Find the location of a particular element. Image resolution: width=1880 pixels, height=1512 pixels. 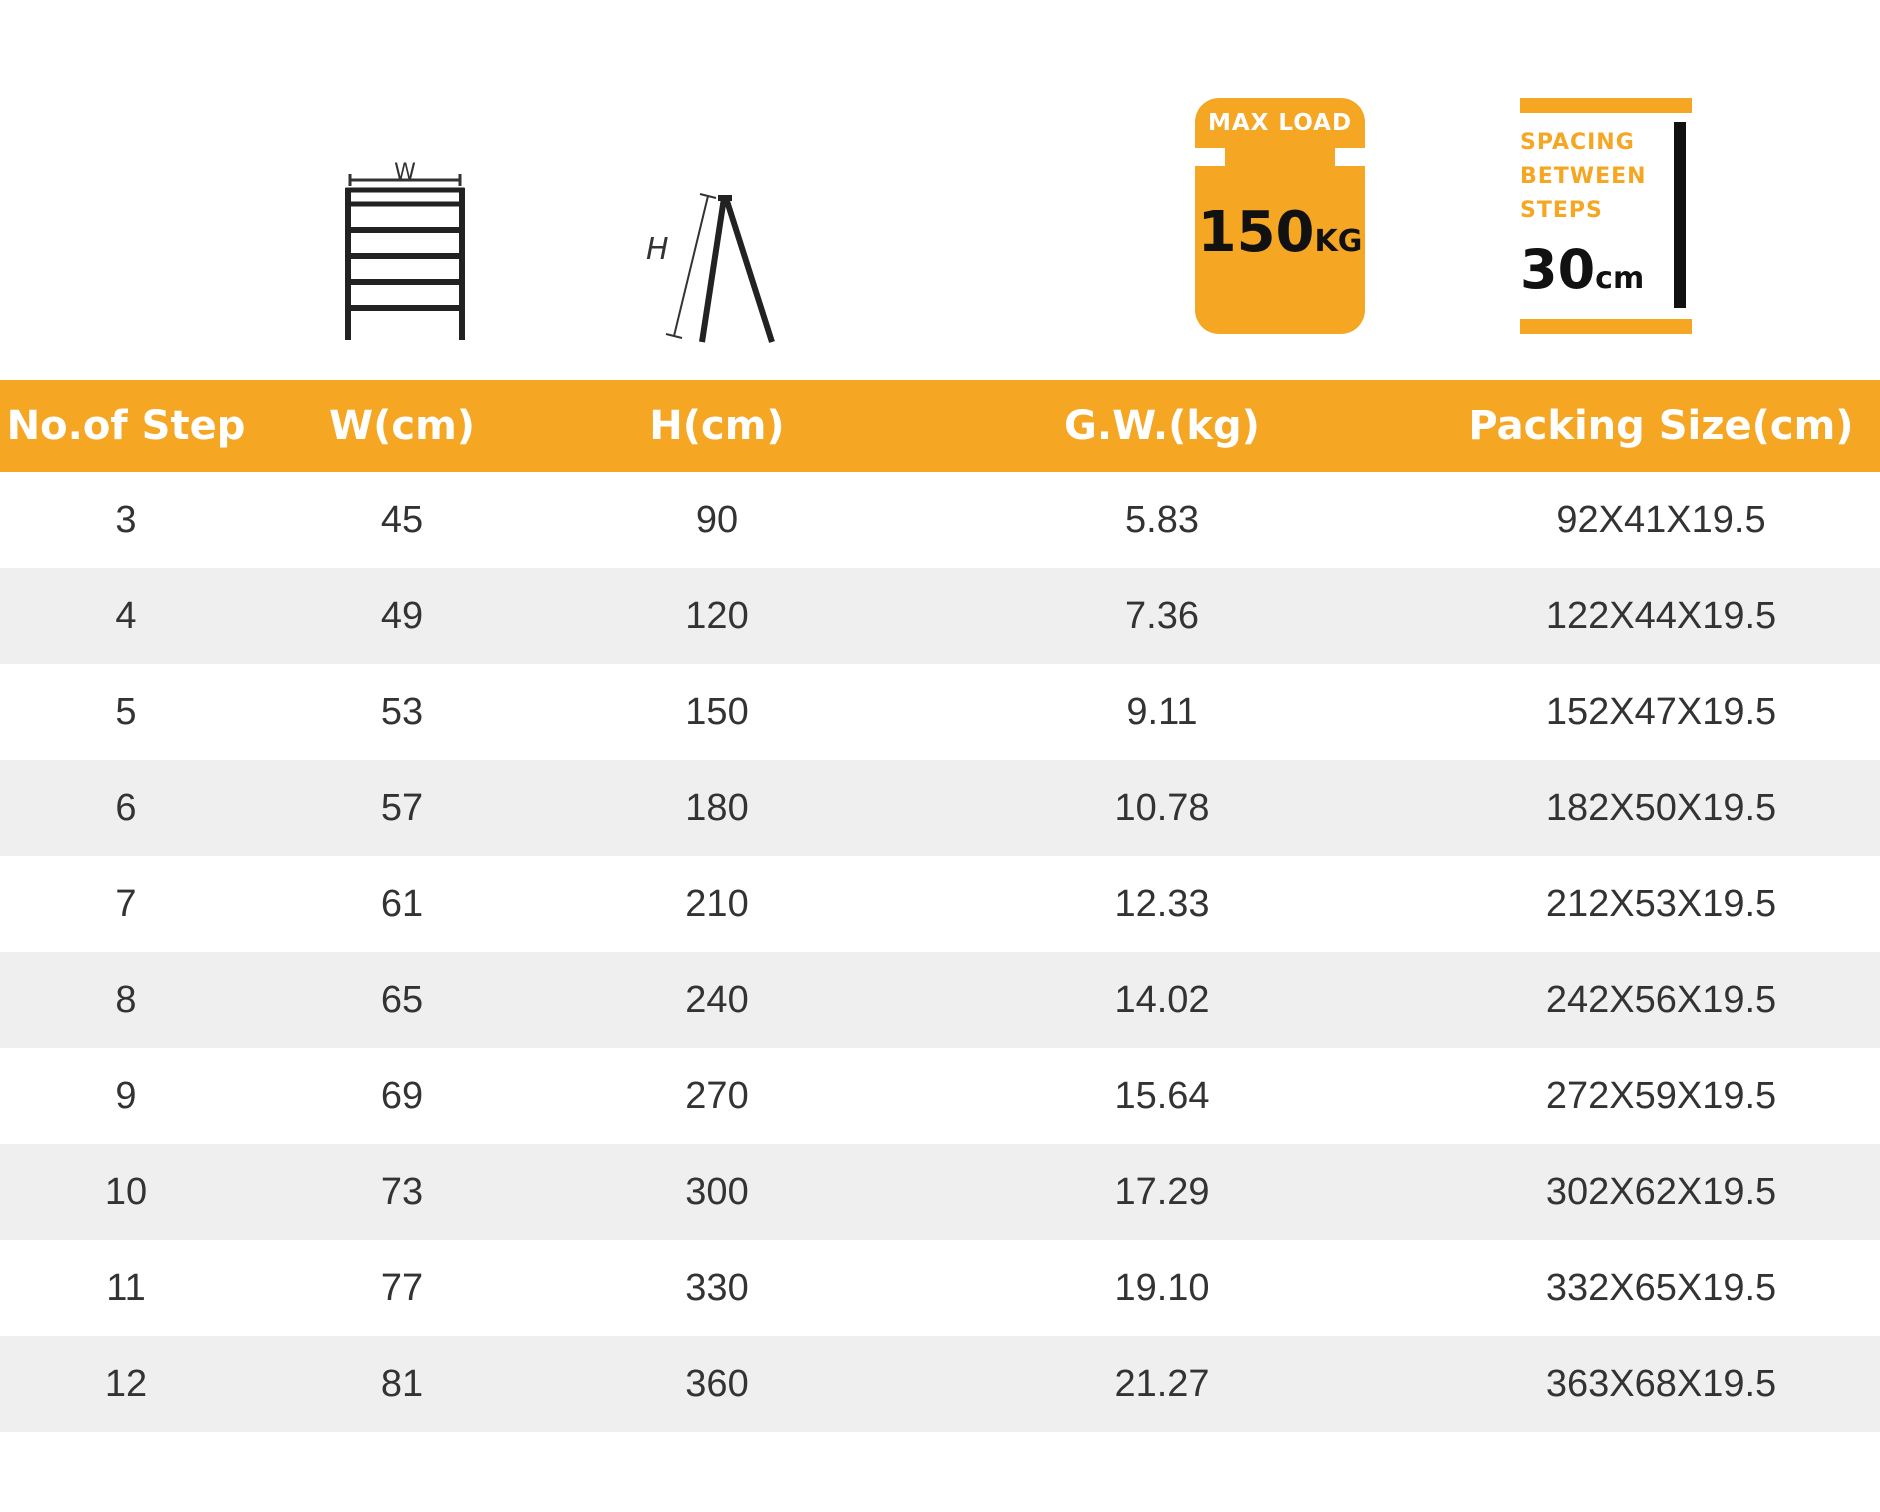

max-load-badge: MAX LOAD 150KG is located at coordinates (1280, 216).